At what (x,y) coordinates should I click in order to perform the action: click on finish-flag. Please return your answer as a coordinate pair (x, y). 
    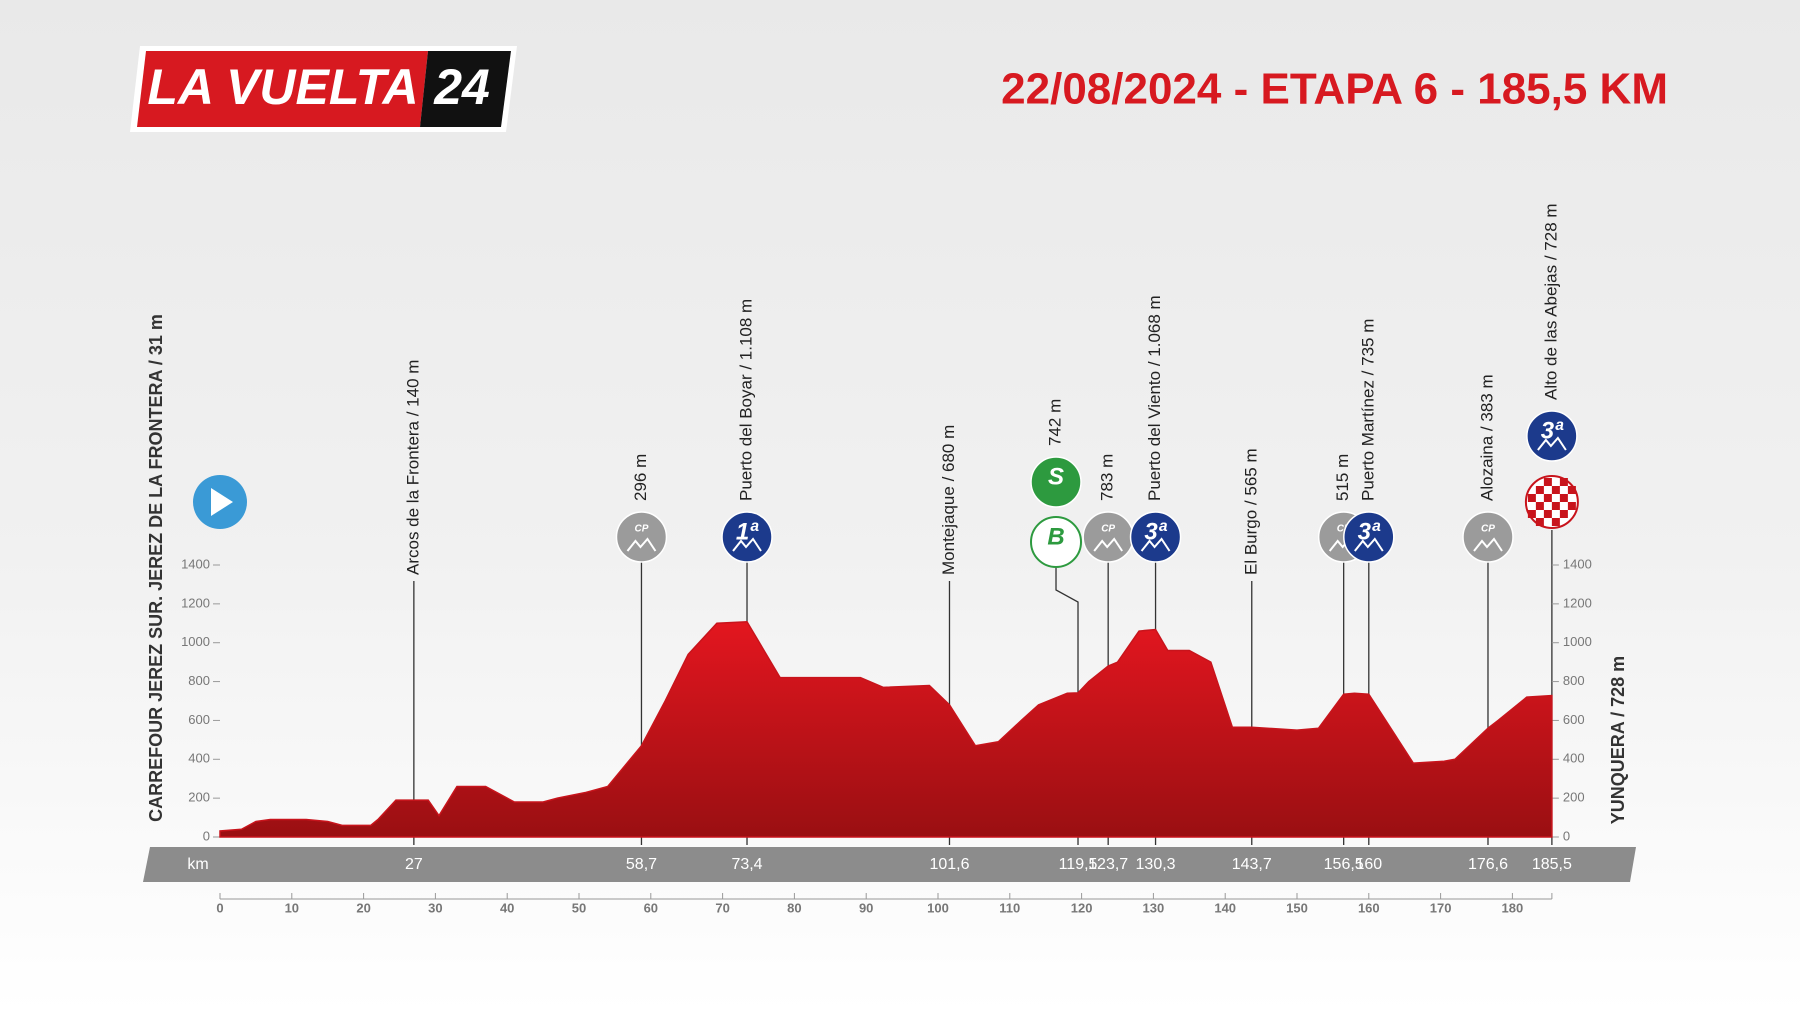
    Looking at the image, I should click on (1551, 502).